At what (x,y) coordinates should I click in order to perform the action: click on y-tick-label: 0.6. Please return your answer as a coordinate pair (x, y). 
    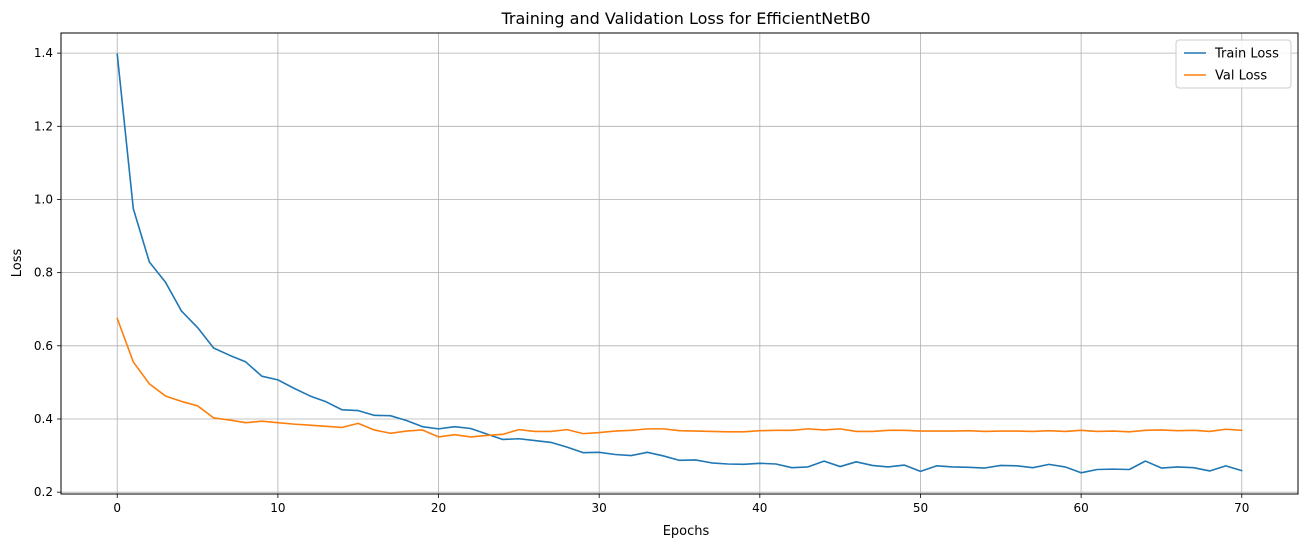
    Looking at the image, I should click on (43, 346).